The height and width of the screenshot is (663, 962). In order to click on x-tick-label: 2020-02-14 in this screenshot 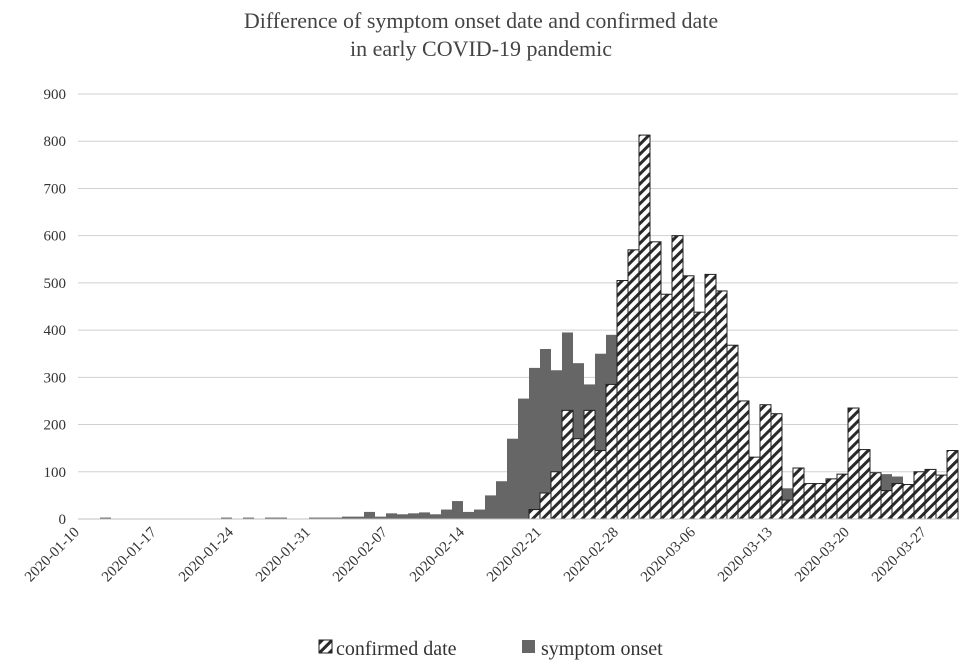, I will do `click(437, 554)`.